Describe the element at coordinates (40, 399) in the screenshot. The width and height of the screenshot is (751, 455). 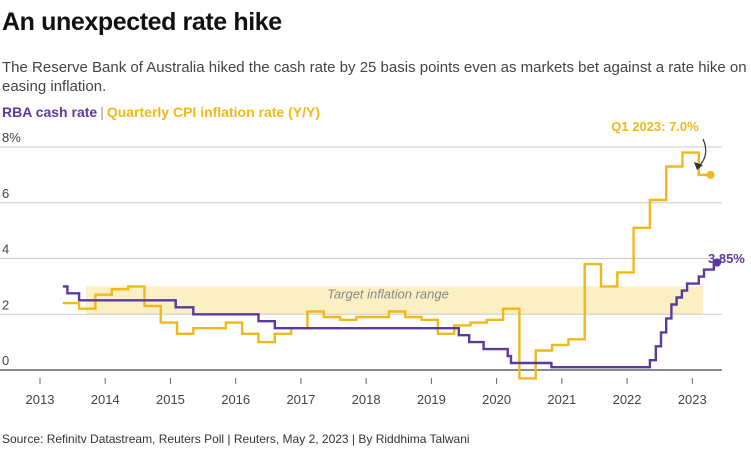
I see `x-tick-label: 2013` at that location.